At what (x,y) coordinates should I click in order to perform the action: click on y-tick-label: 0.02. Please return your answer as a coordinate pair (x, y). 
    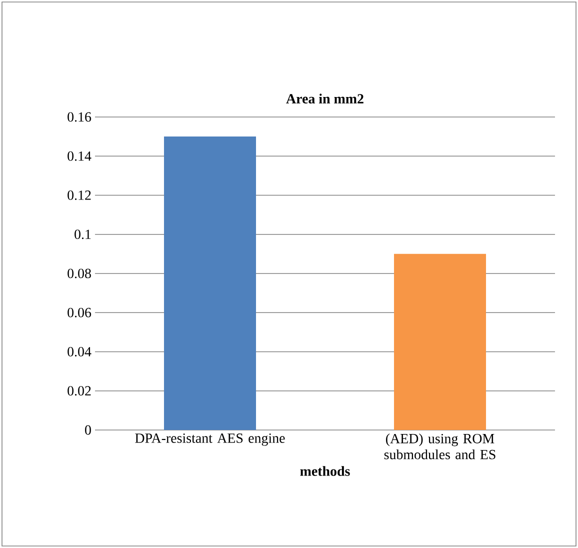
    Looking at the image, I should click on (79, 391).